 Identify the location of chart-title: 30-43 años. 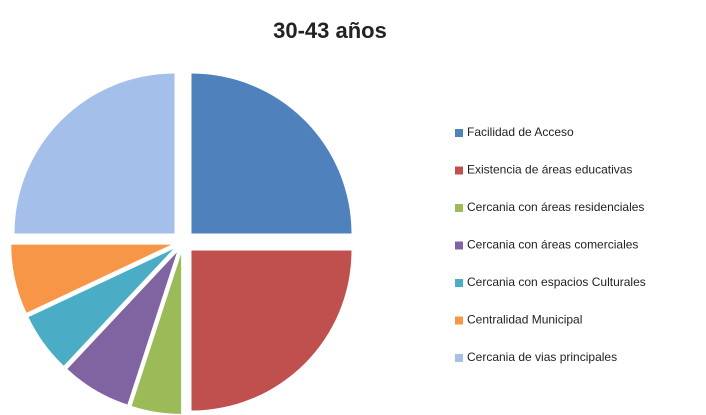
(330, 30).